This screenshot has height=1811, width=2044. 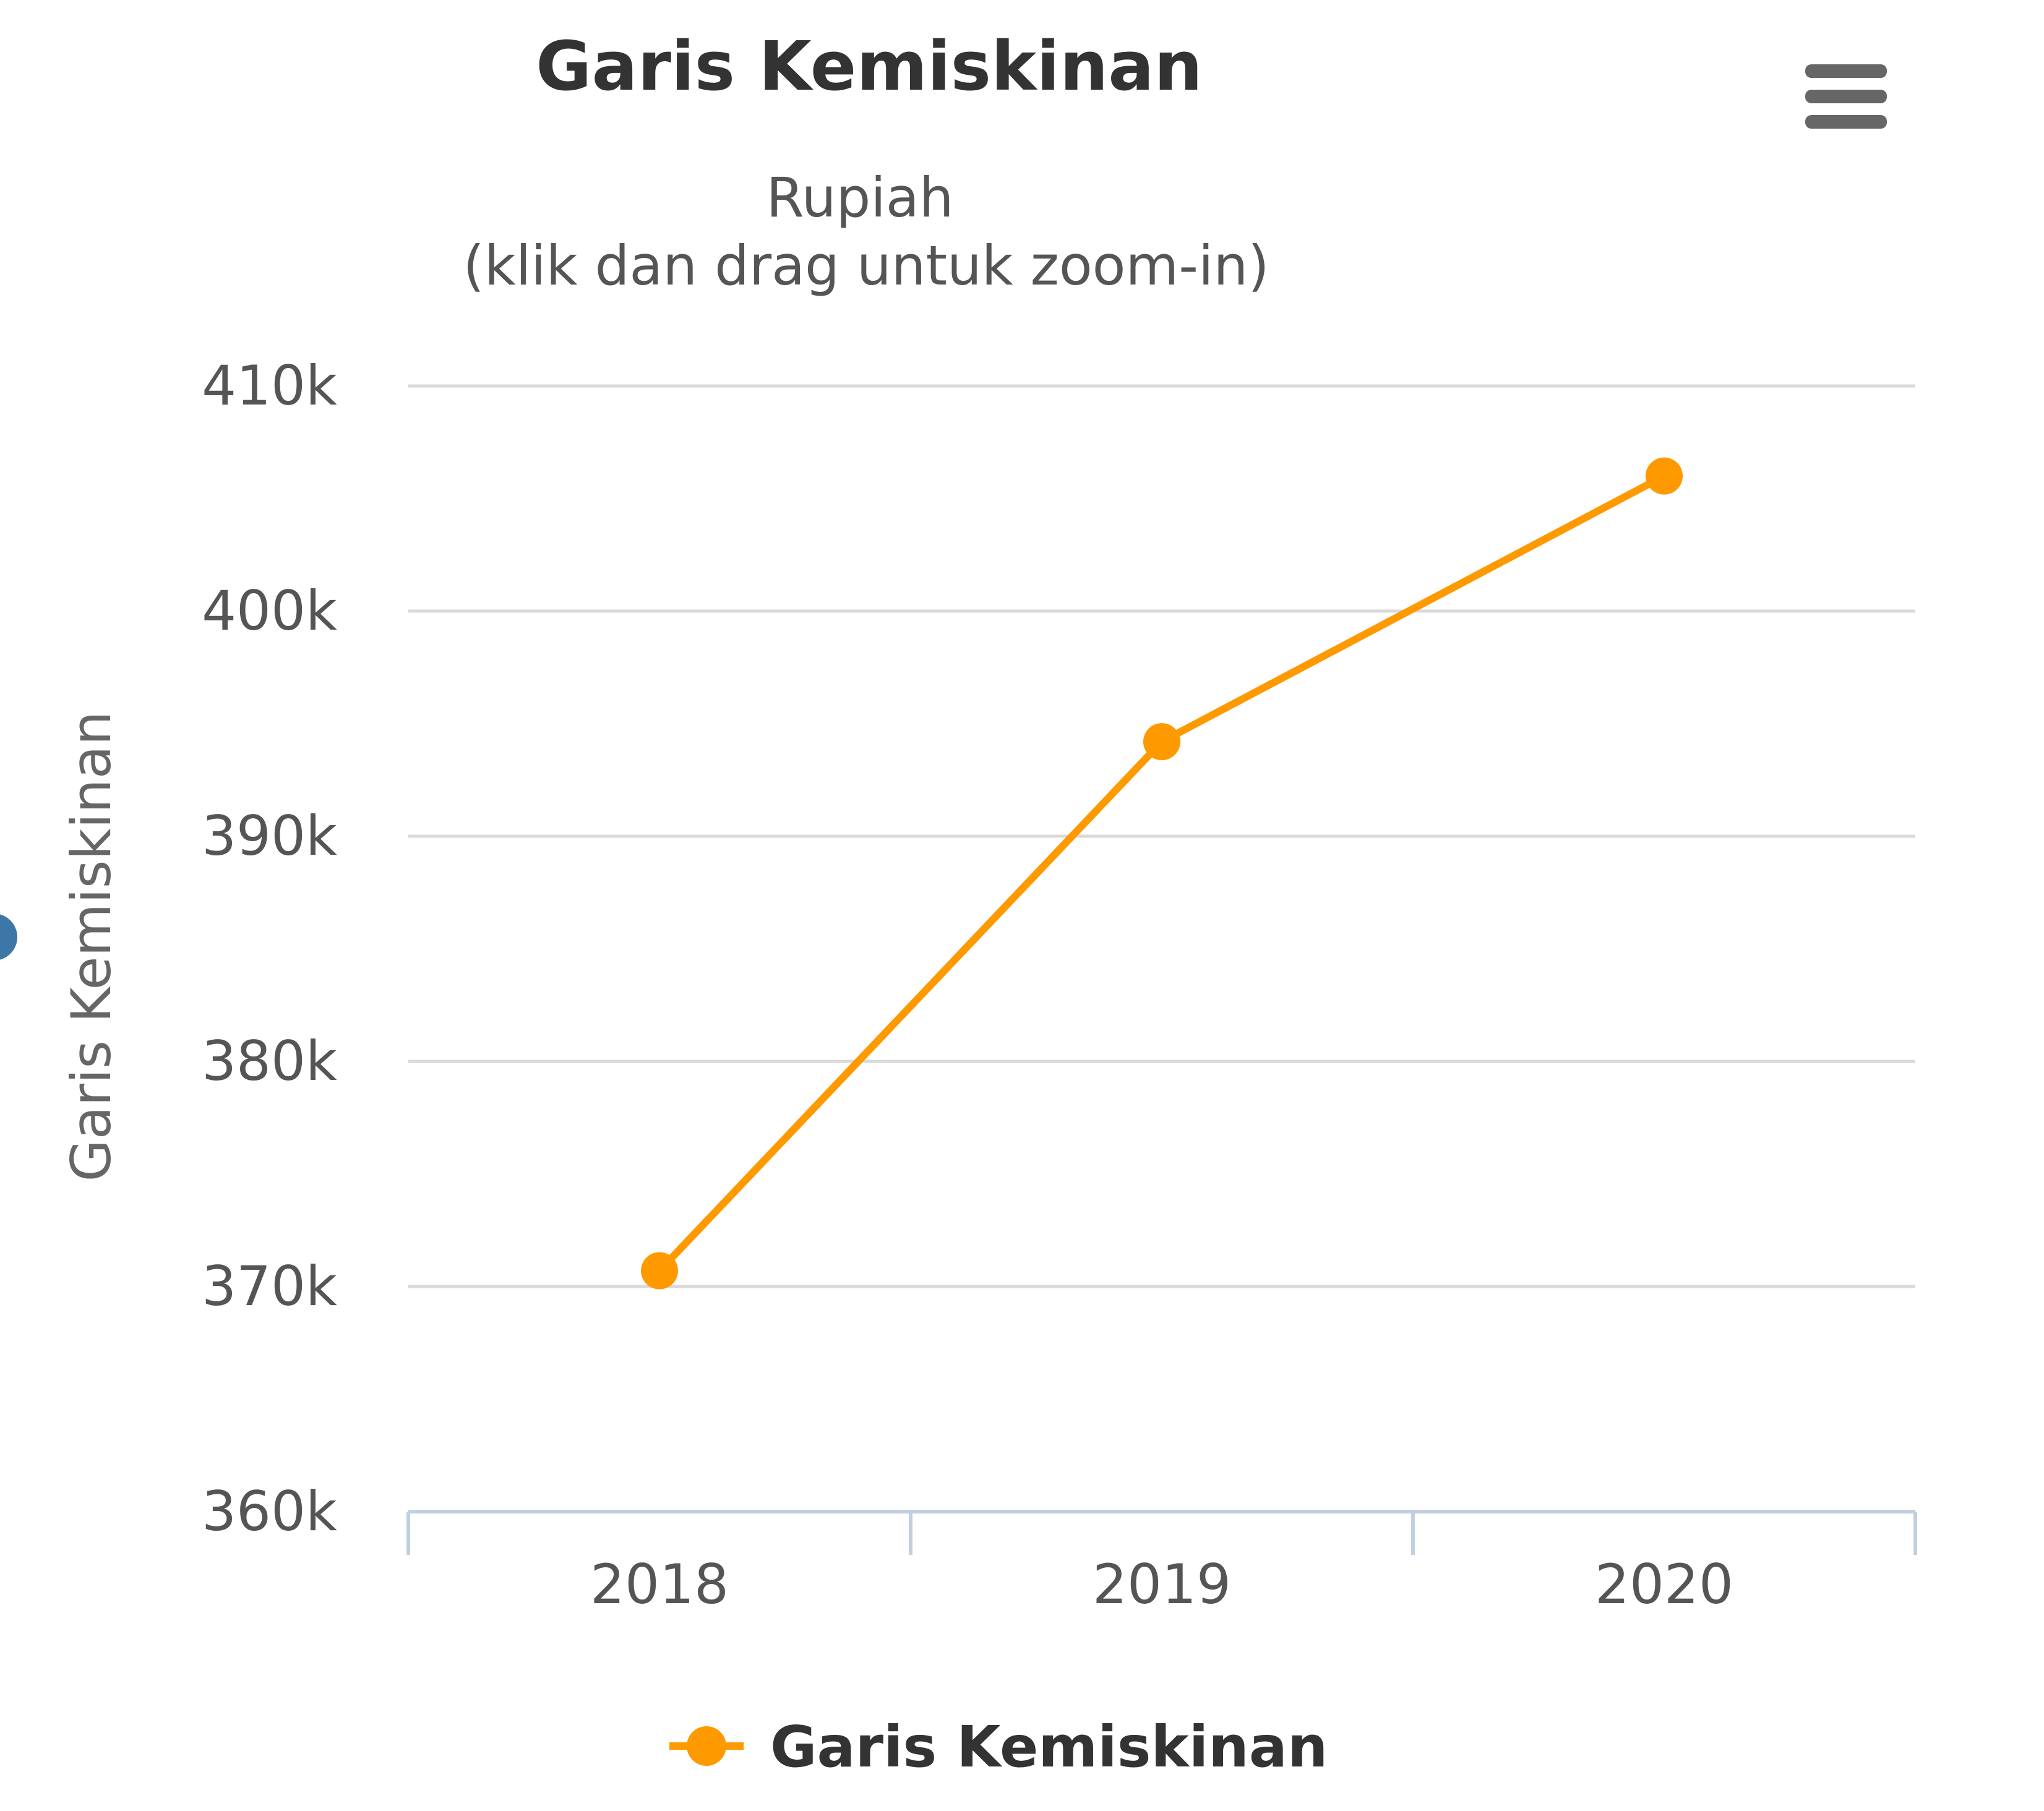 What do you see at coordinates (1161, 1532) in the screenshot?
I see `x-axis` at bounding box center [1161, 1532].